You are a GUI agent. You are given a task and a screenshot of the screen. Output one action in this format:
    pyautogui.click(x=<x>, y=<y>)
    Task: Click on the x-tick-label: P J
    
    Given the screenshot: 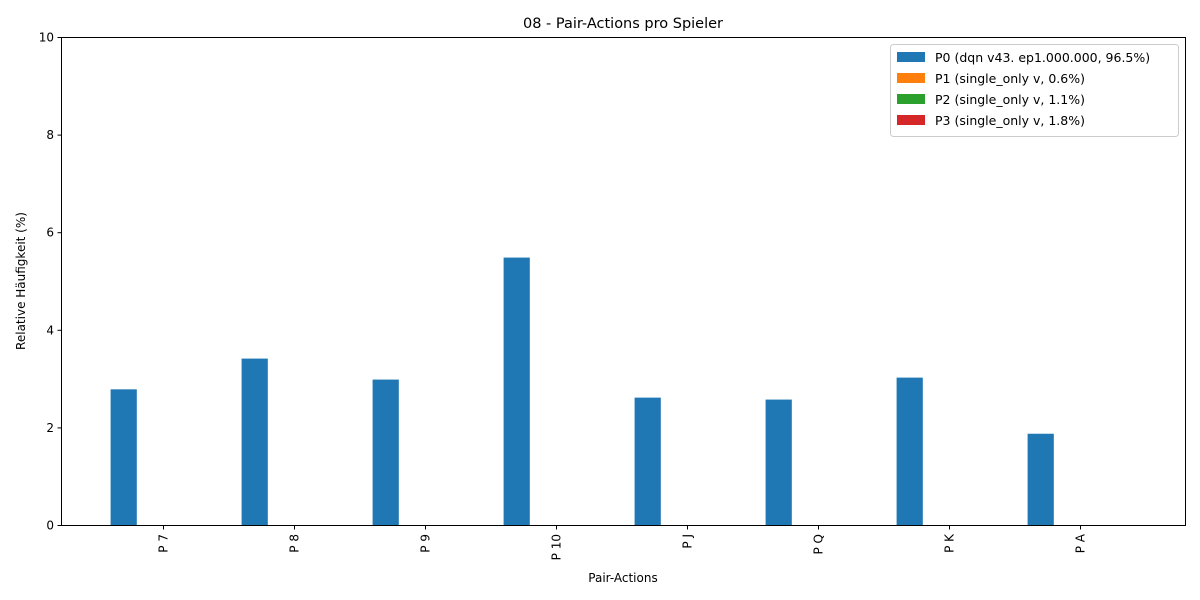 What is the action you would take?
    pyautogui.click(x=688, y=541)
    